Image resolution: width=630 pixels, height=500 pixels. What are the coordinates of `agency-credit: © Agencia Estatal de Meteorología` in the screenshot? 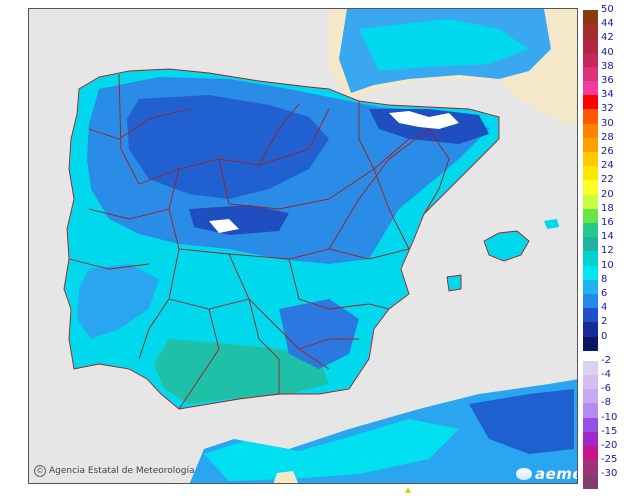 It's located at (114, 471).